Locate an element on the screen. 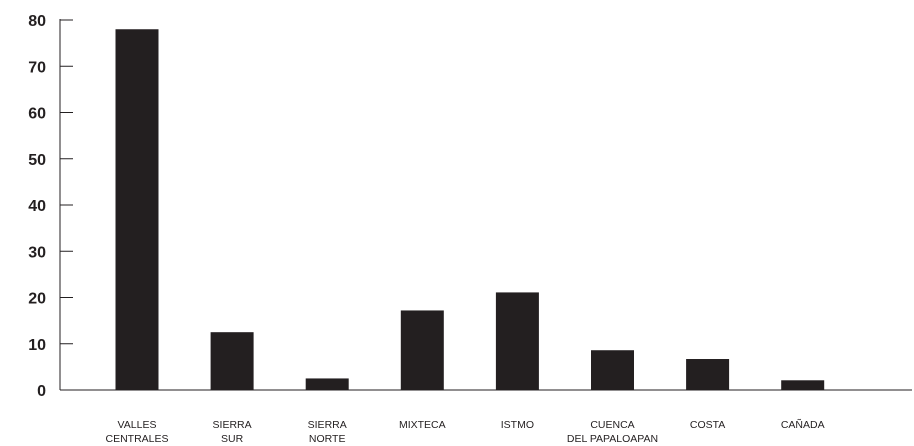 The width and height of the screenshot is (914, 446). x-tick-label: VALLES is located at coordinates (137, 425).